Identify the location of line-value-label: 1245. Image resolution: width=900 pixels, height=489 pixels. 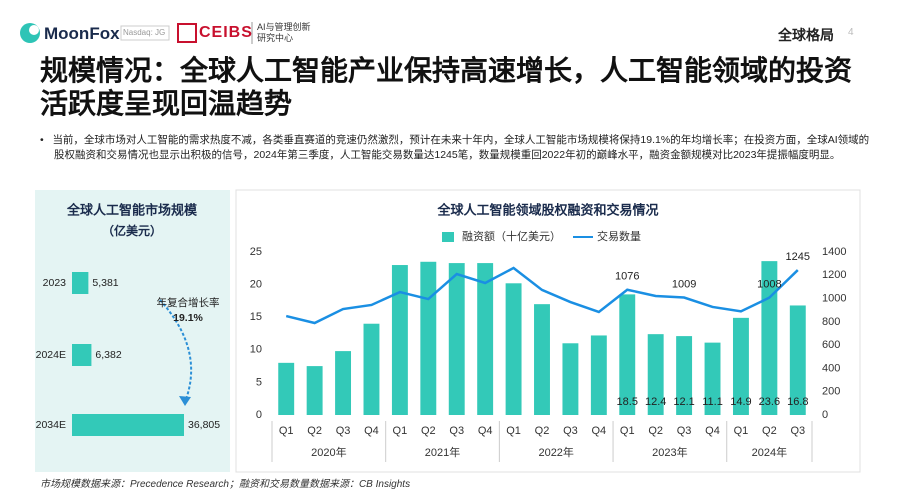
(798, 257).